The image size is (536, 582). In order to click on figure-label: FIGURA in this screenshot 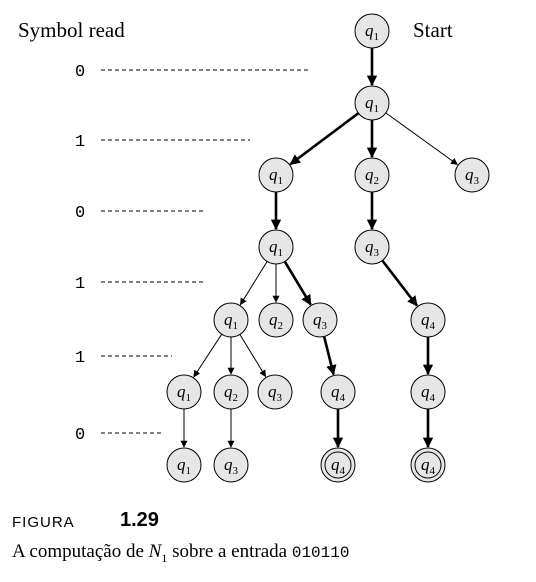, I will do `click(43, 522)`.